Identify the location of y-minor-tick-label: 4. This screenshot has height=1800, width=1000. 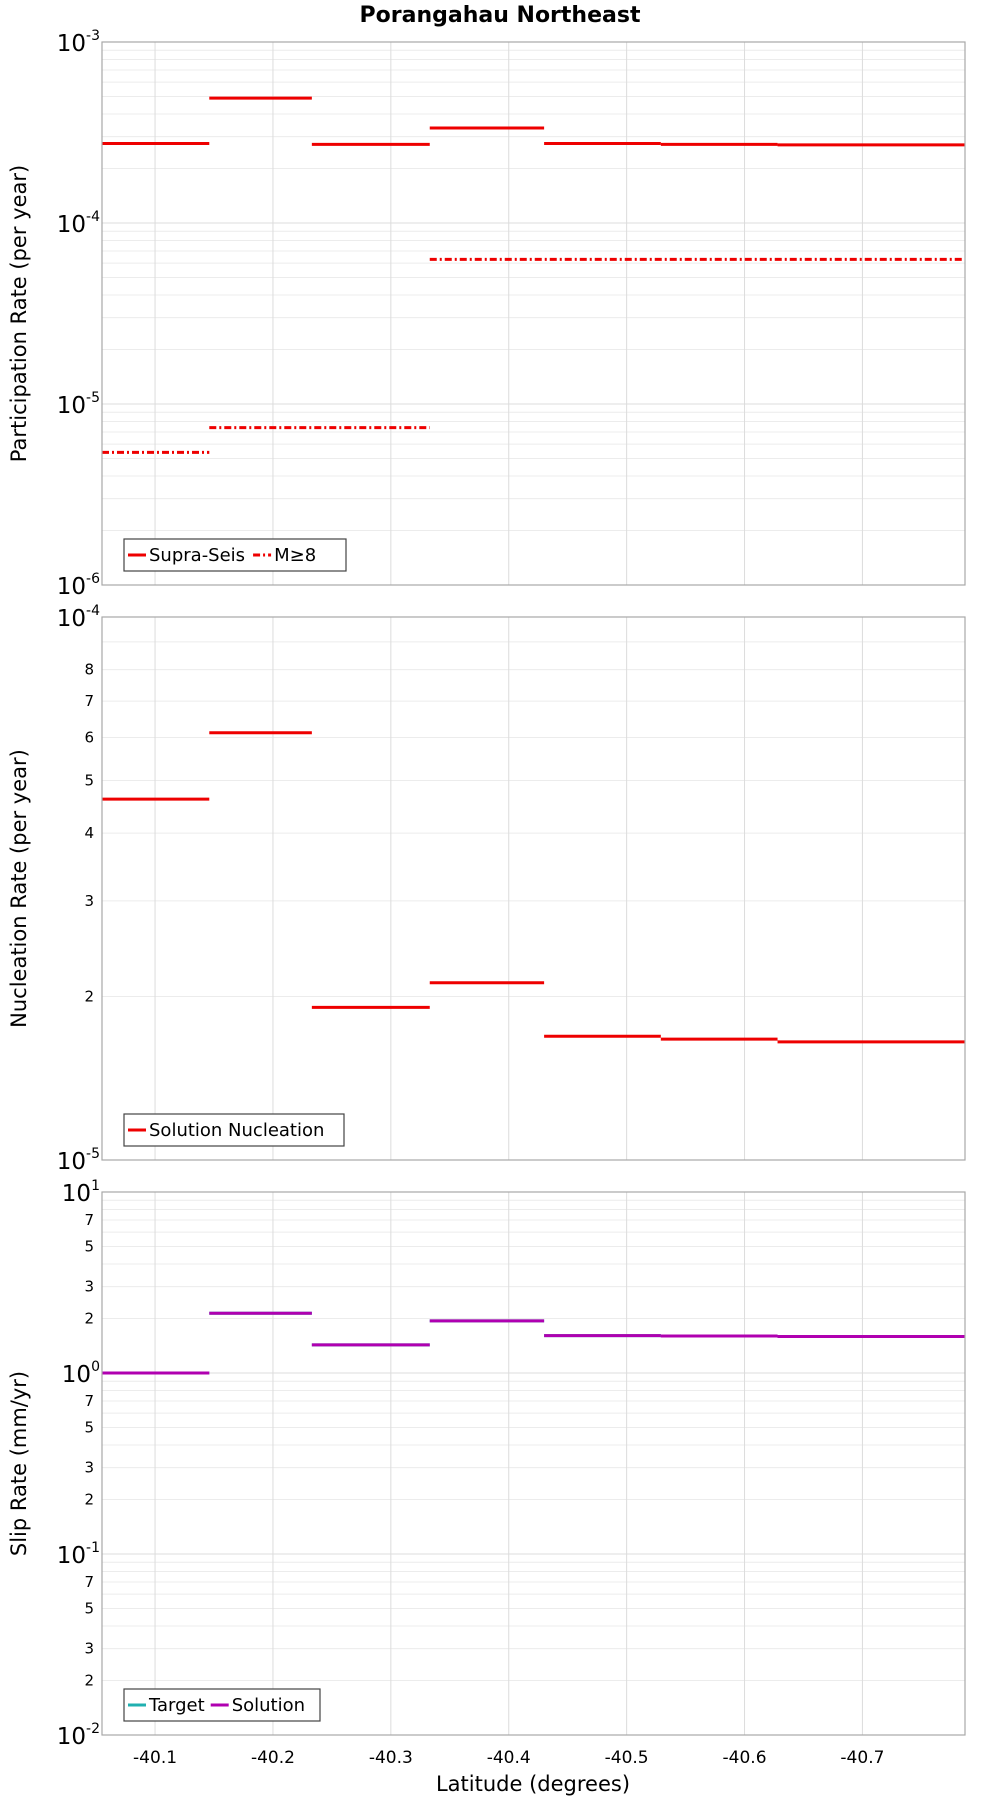
(89, 833).